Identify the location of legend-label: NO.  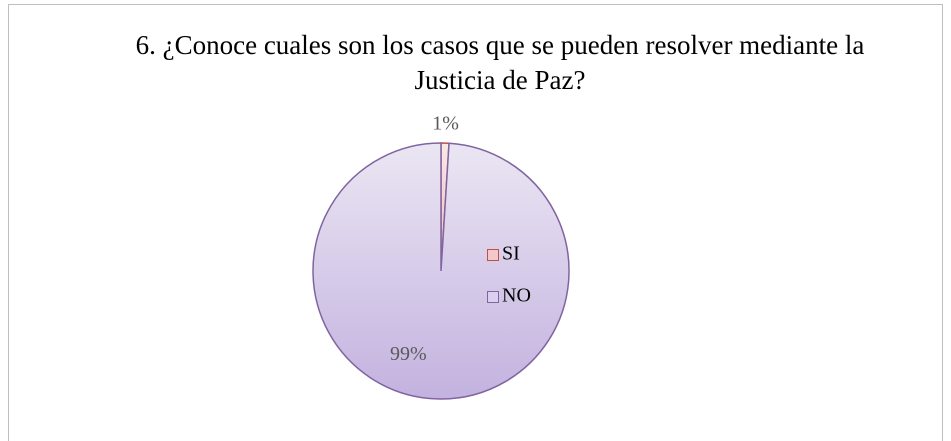
(516, 296).